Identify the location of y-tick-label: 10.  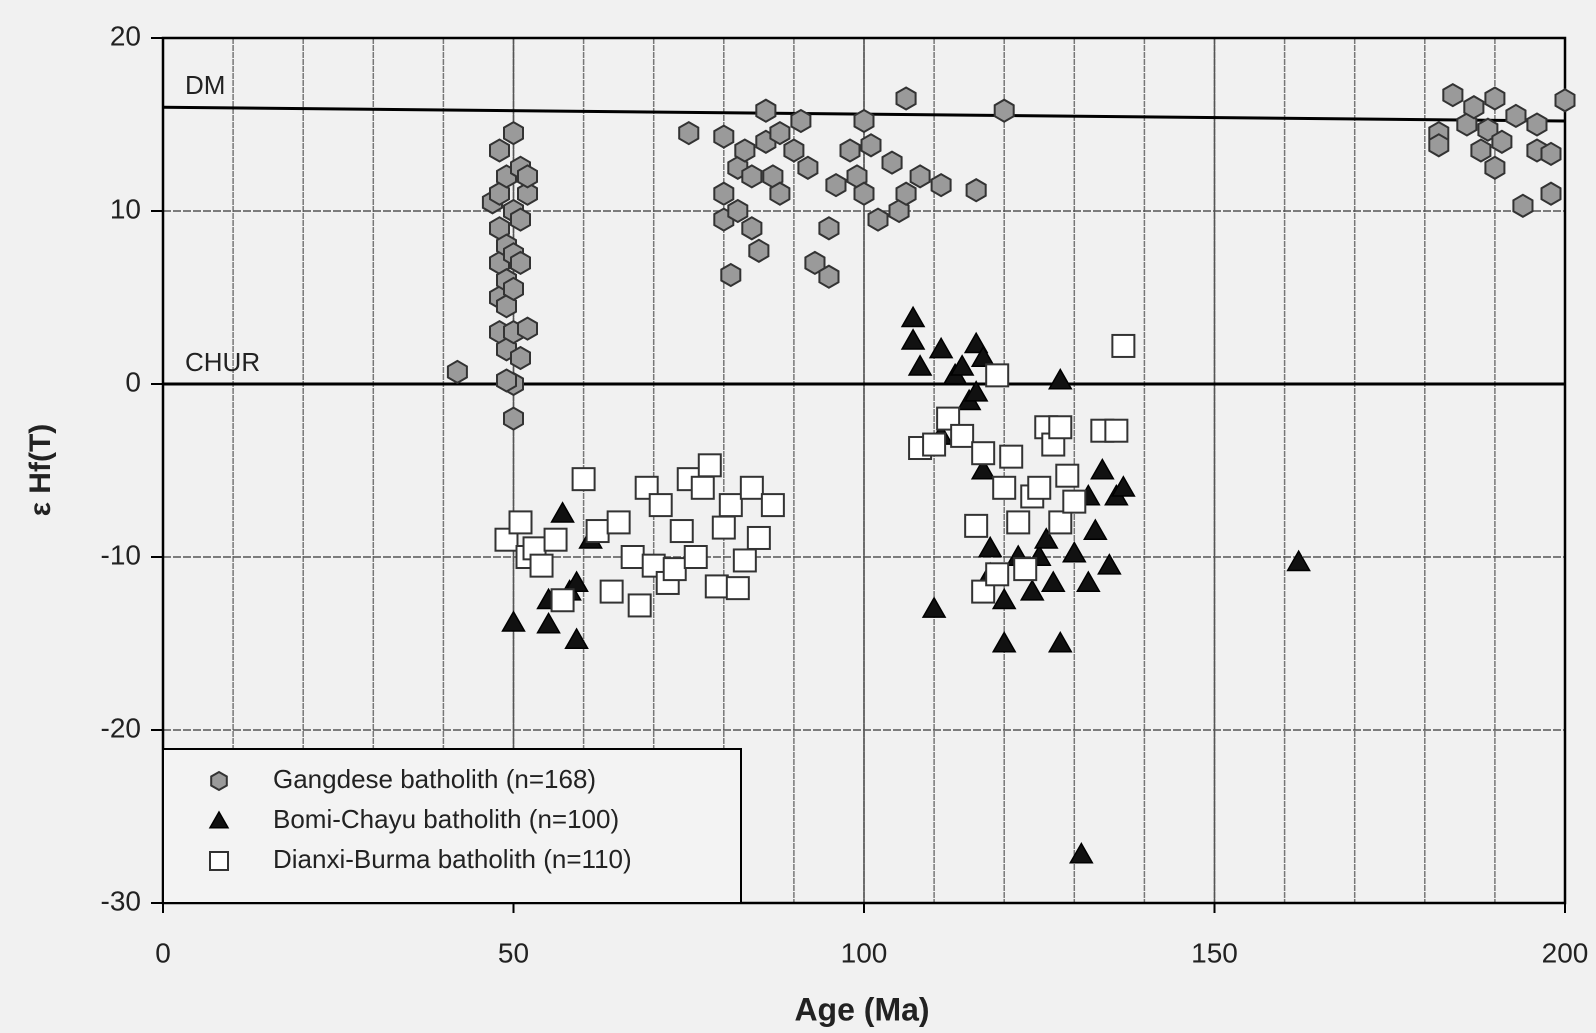
(125, 208).